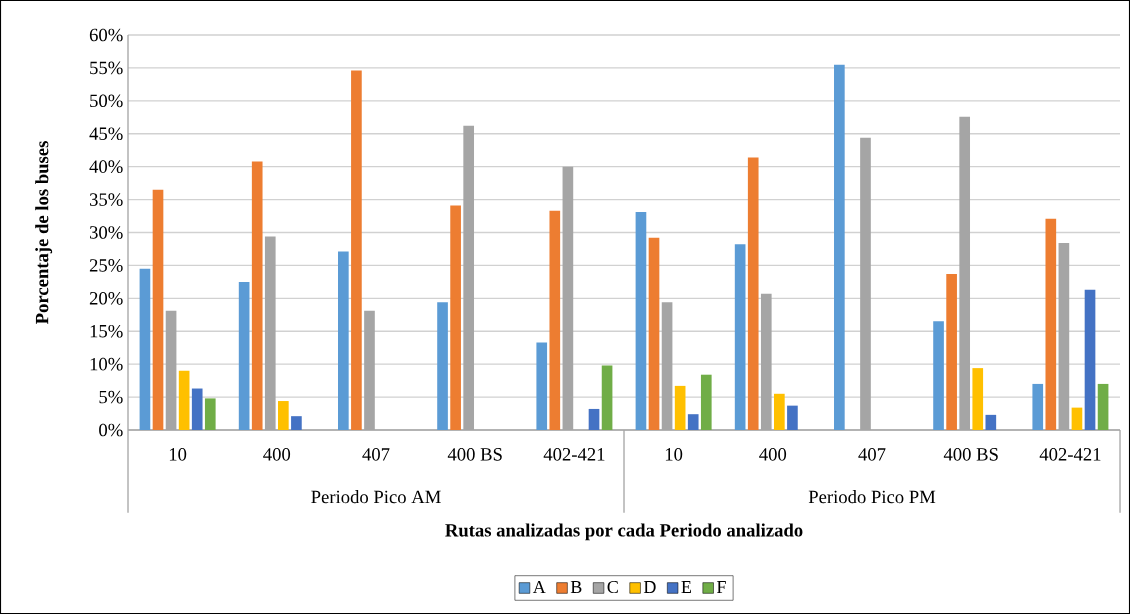 Image resolution: width=1130 pixels, height=614 pixels. I want to click on x-axis-title: Rutas analizadas por cada Periodo analizado, so click(624, 532).